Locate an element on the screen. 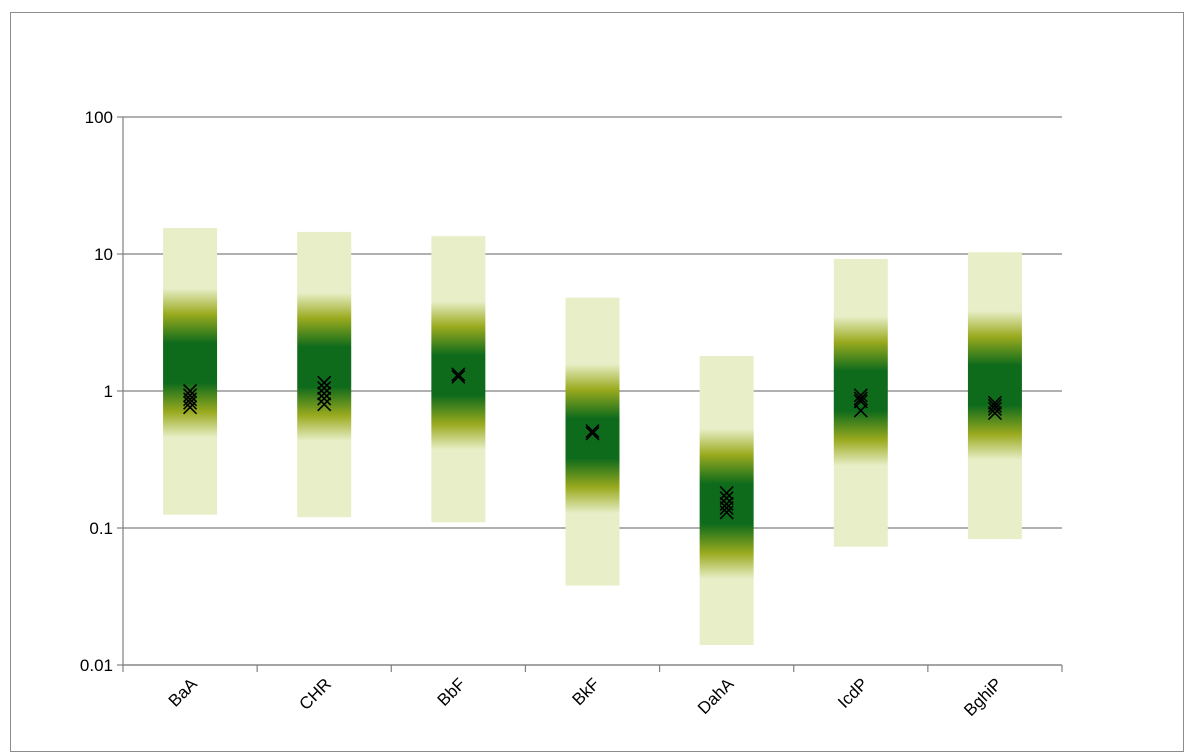 This screenshot has height=752, width=1187. x-tick-label: CHR is located at coordinates (315, 693).